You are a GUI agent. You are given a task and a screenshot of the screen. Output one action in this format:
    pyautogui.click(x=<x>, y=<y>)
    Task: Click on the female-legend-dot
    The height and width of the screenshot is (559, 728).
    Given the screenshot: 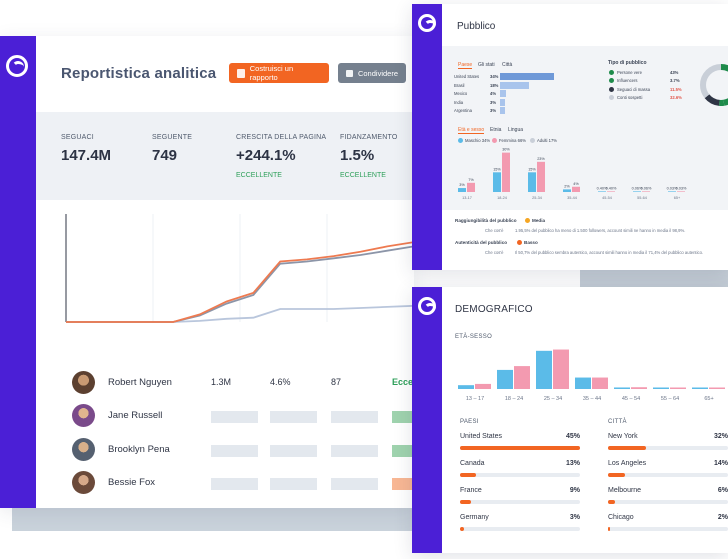 What is the action you would take?
    pyautogui.click(x=494, y=140)
    